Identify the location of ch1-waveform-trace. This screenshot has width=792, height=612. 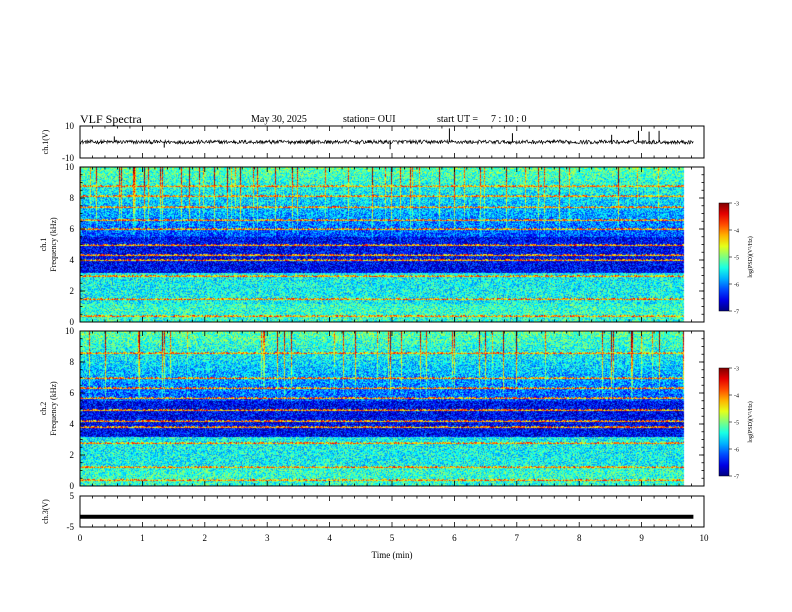
(386, 142).